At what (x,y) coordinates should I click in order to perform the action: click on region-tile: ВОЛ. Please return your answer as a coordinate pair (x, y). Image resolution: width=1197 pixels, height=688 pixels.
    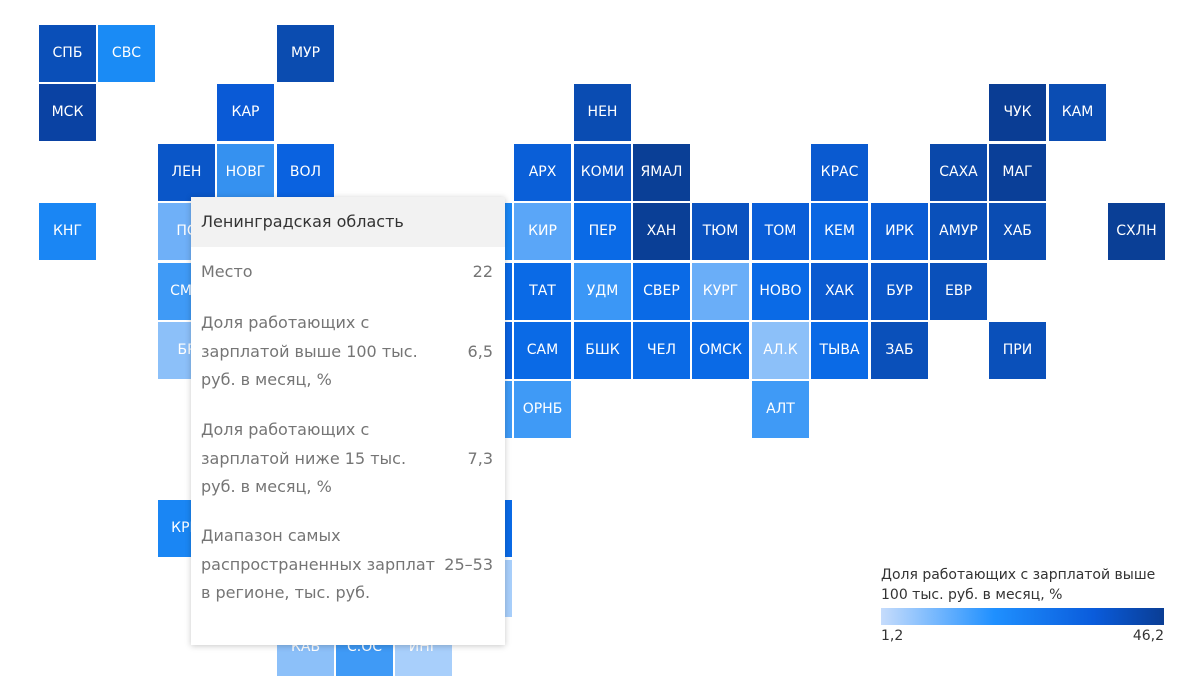
    Looking at the image, I should click on (305, 172).